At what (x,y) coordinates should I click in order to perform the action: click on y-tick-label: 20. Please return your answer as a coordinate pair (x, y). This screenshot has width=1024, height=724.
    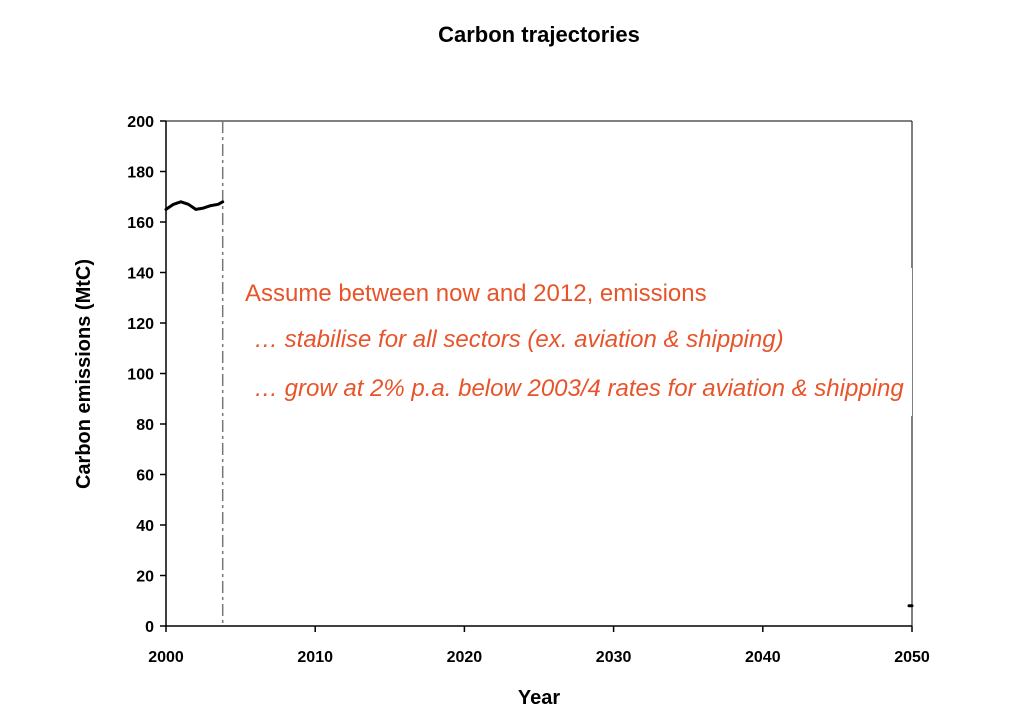
    Looking at the image, I should click on (145, 577).